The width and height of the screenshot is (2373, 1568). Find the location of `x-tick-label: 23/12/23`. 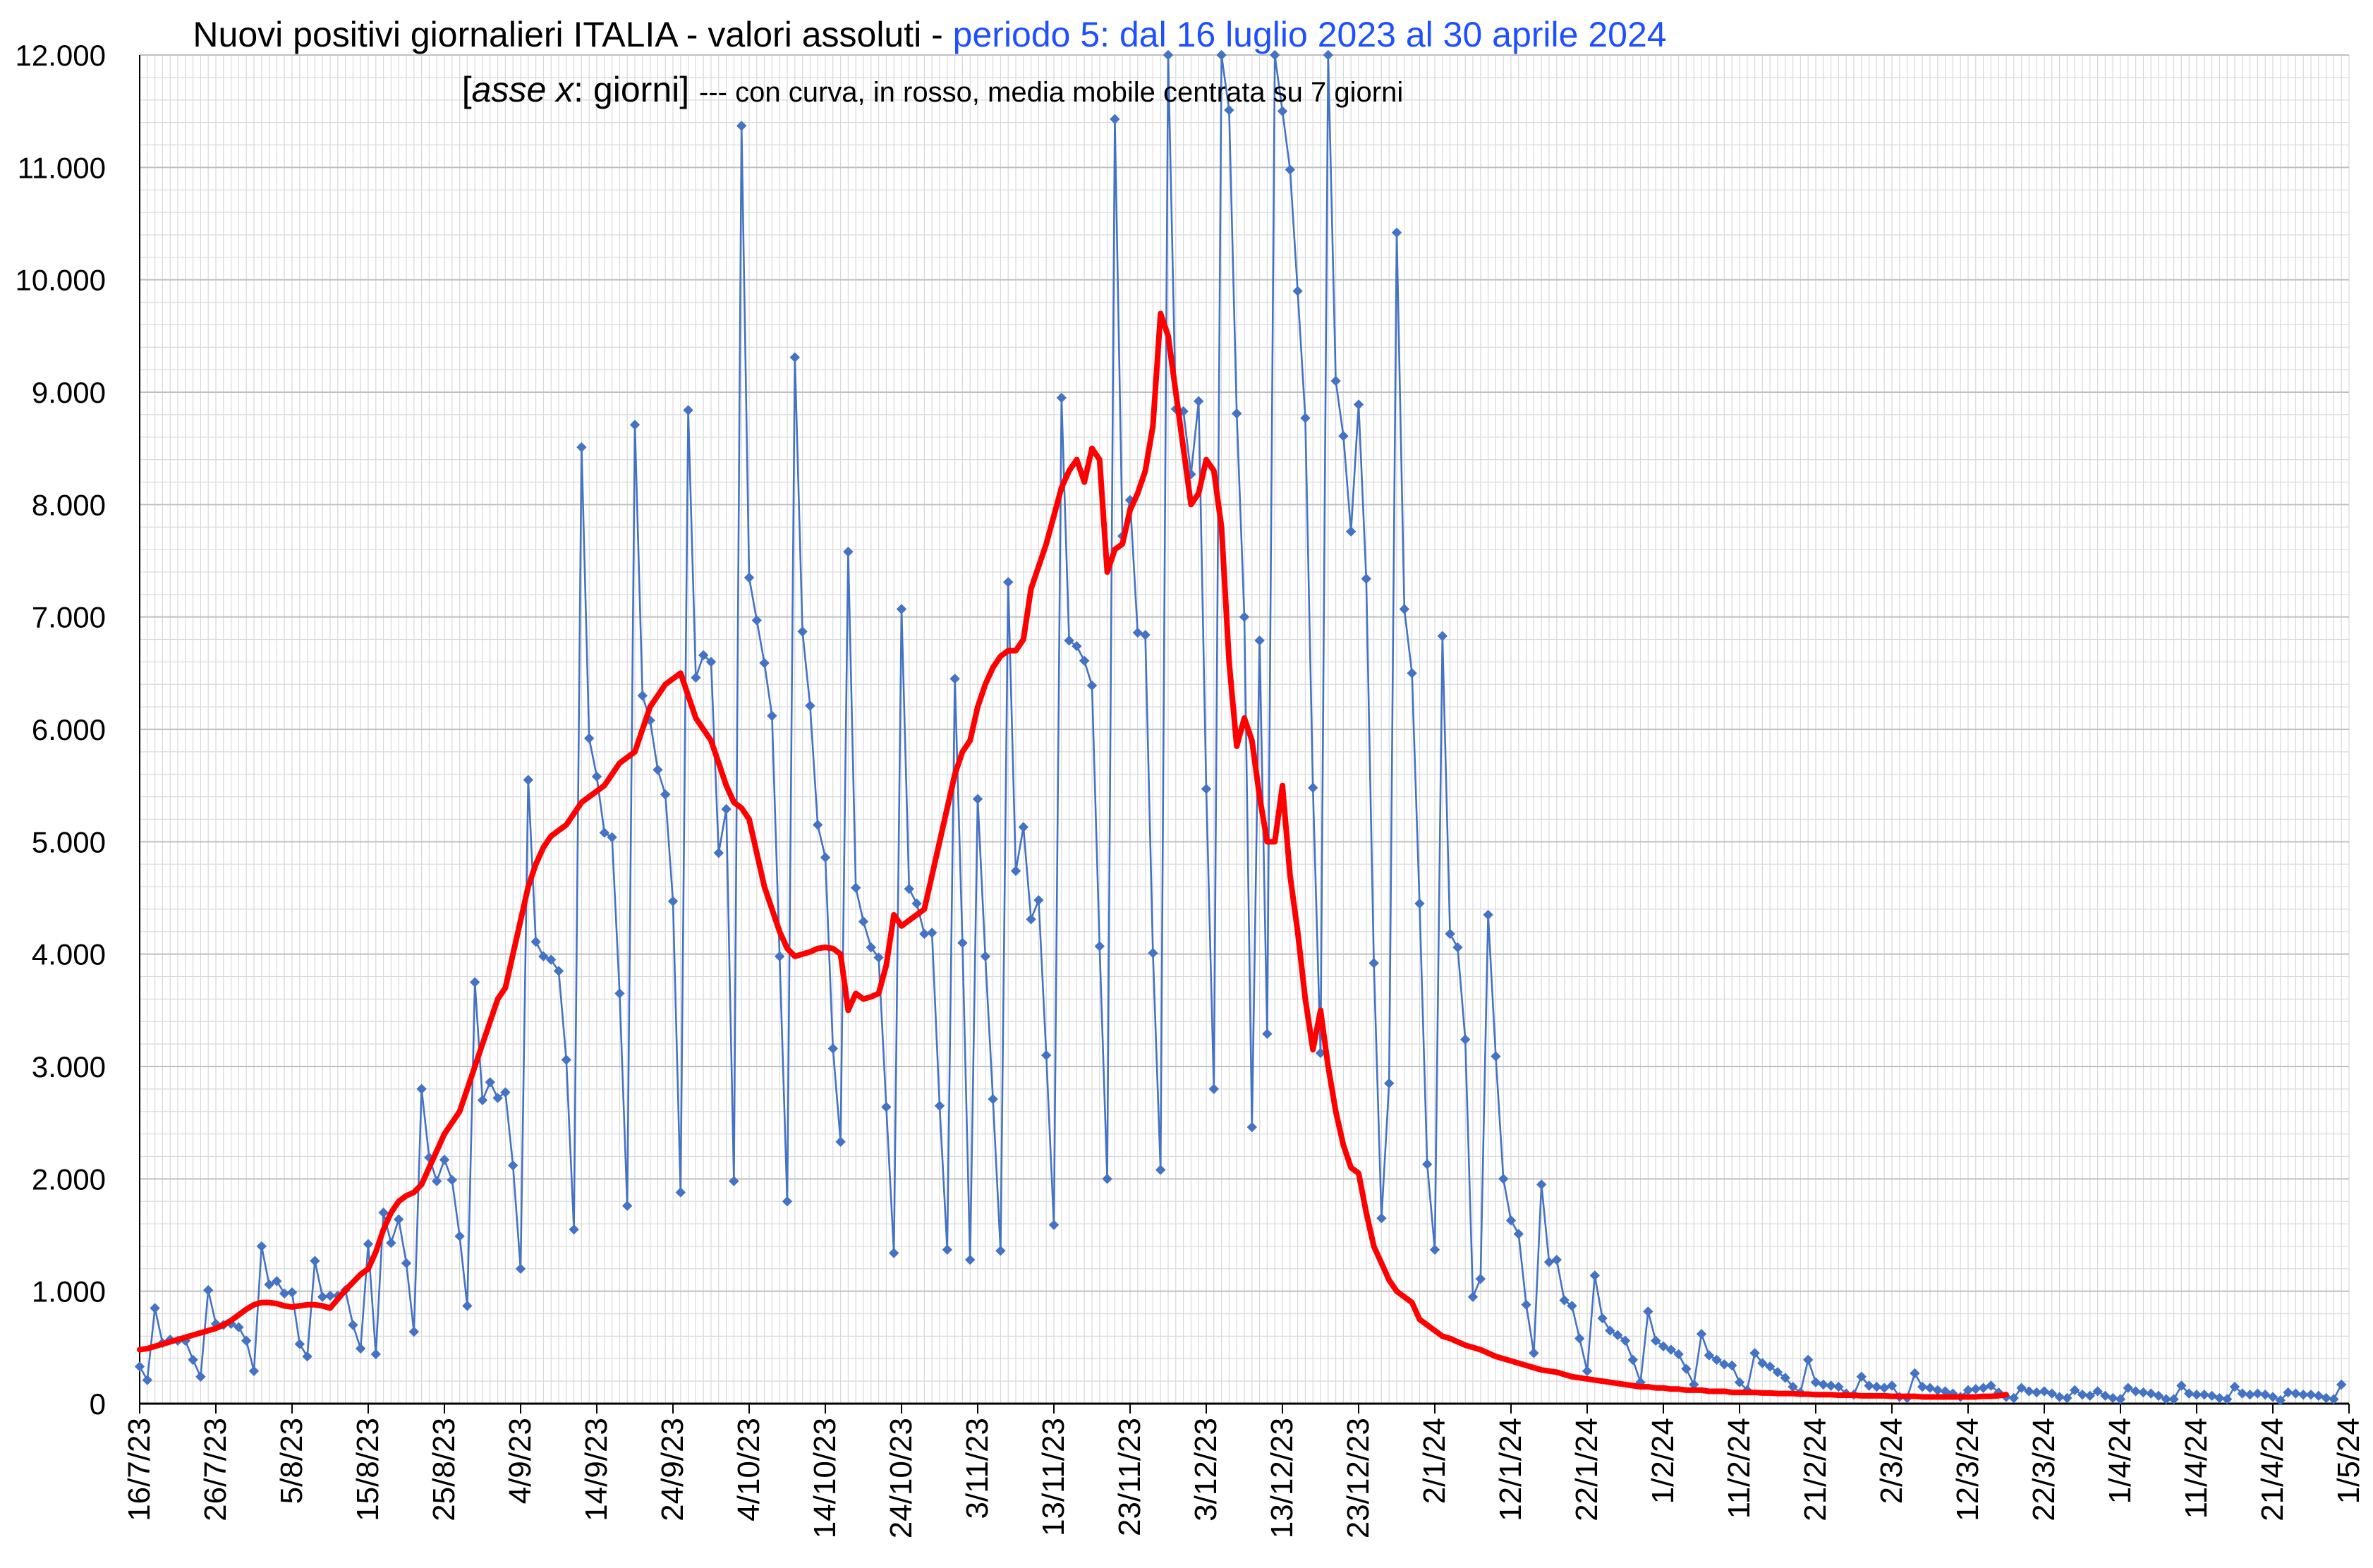

x-tick-label: 23/12/23 is located at coordinates (1358, 1478).